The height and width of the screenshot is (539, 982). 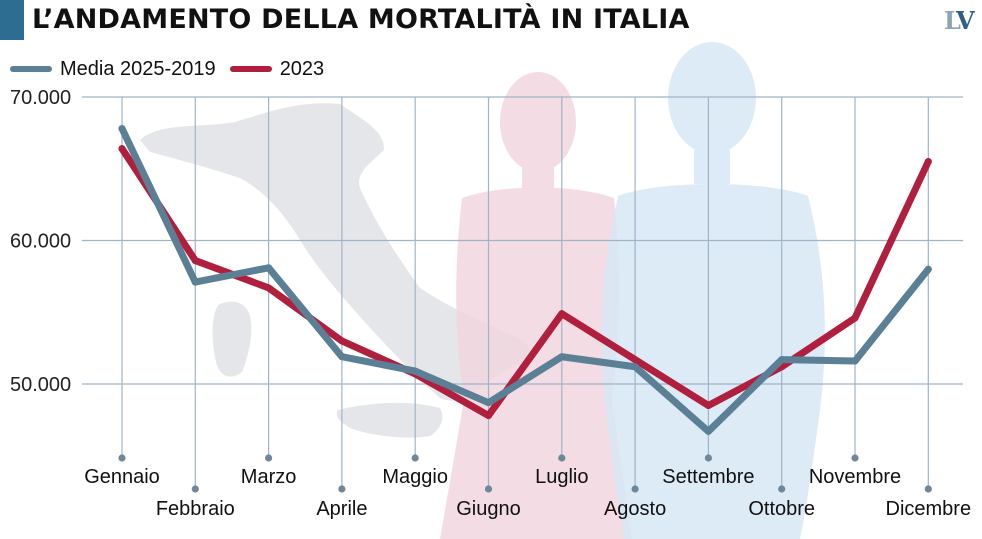 What do you see at coordinates (561, 477) in the screenshot?
I see `x-tick-label: Luglio` at bounding box center [561, 477].